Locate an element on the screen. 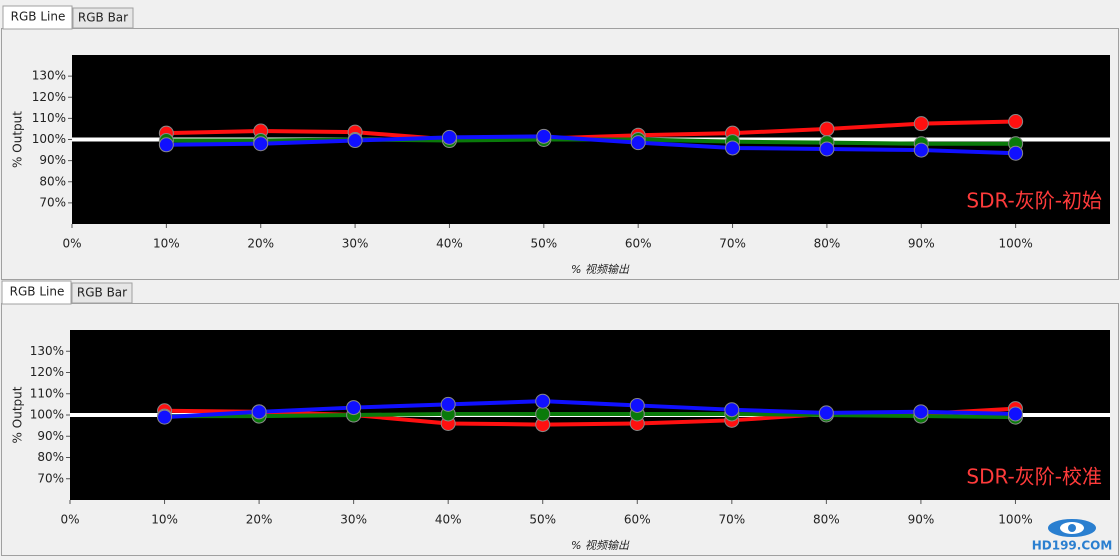 Image resolution: width=1120 pixels, height=560 pixels. annotation: SDR-灰阶-初始 is located at coordinates (1034, 201).